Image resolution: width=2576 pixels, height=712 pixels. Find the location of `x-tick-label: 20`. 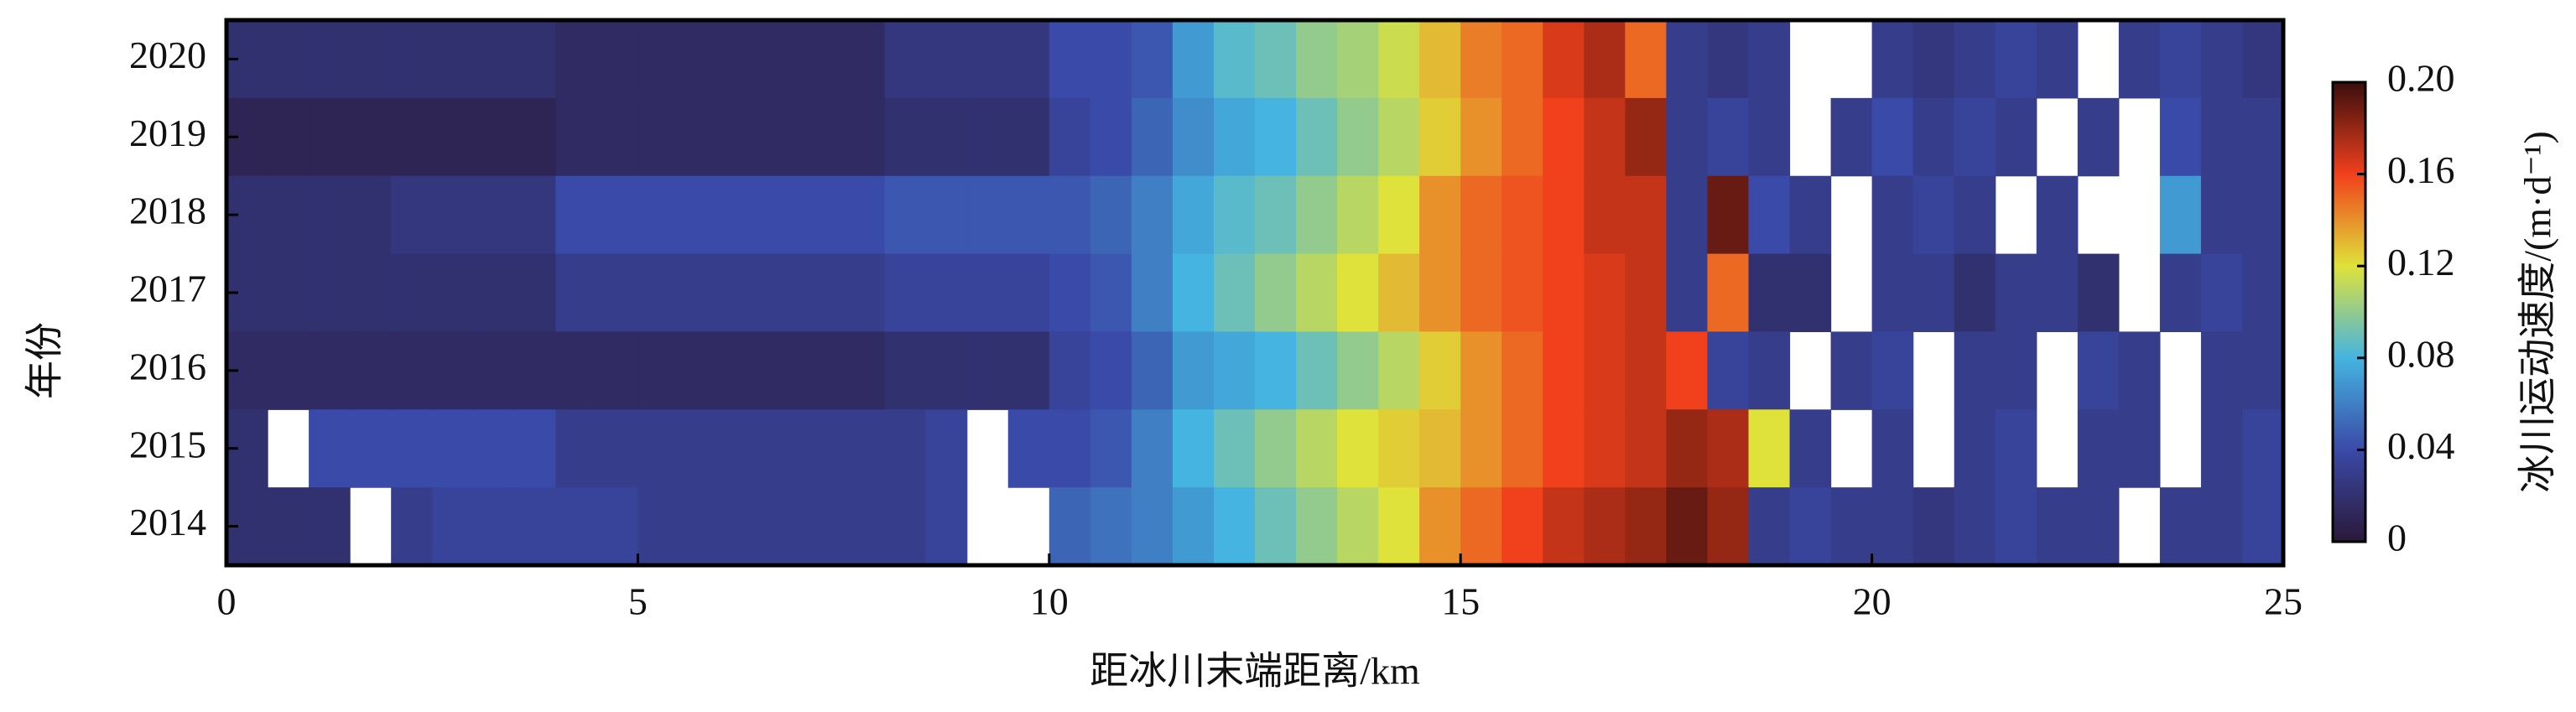

x-tick-label: 20 is located at coordinates (1872, 601).